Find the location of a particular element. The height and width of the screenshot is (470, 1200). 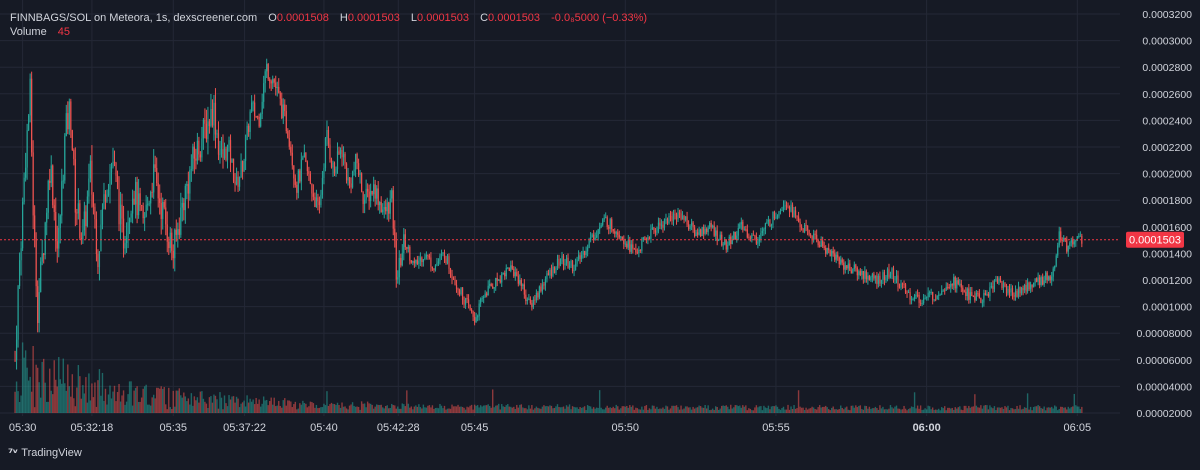

price-tick-label: 0.00004000 is located at coordinates (1165, 387).